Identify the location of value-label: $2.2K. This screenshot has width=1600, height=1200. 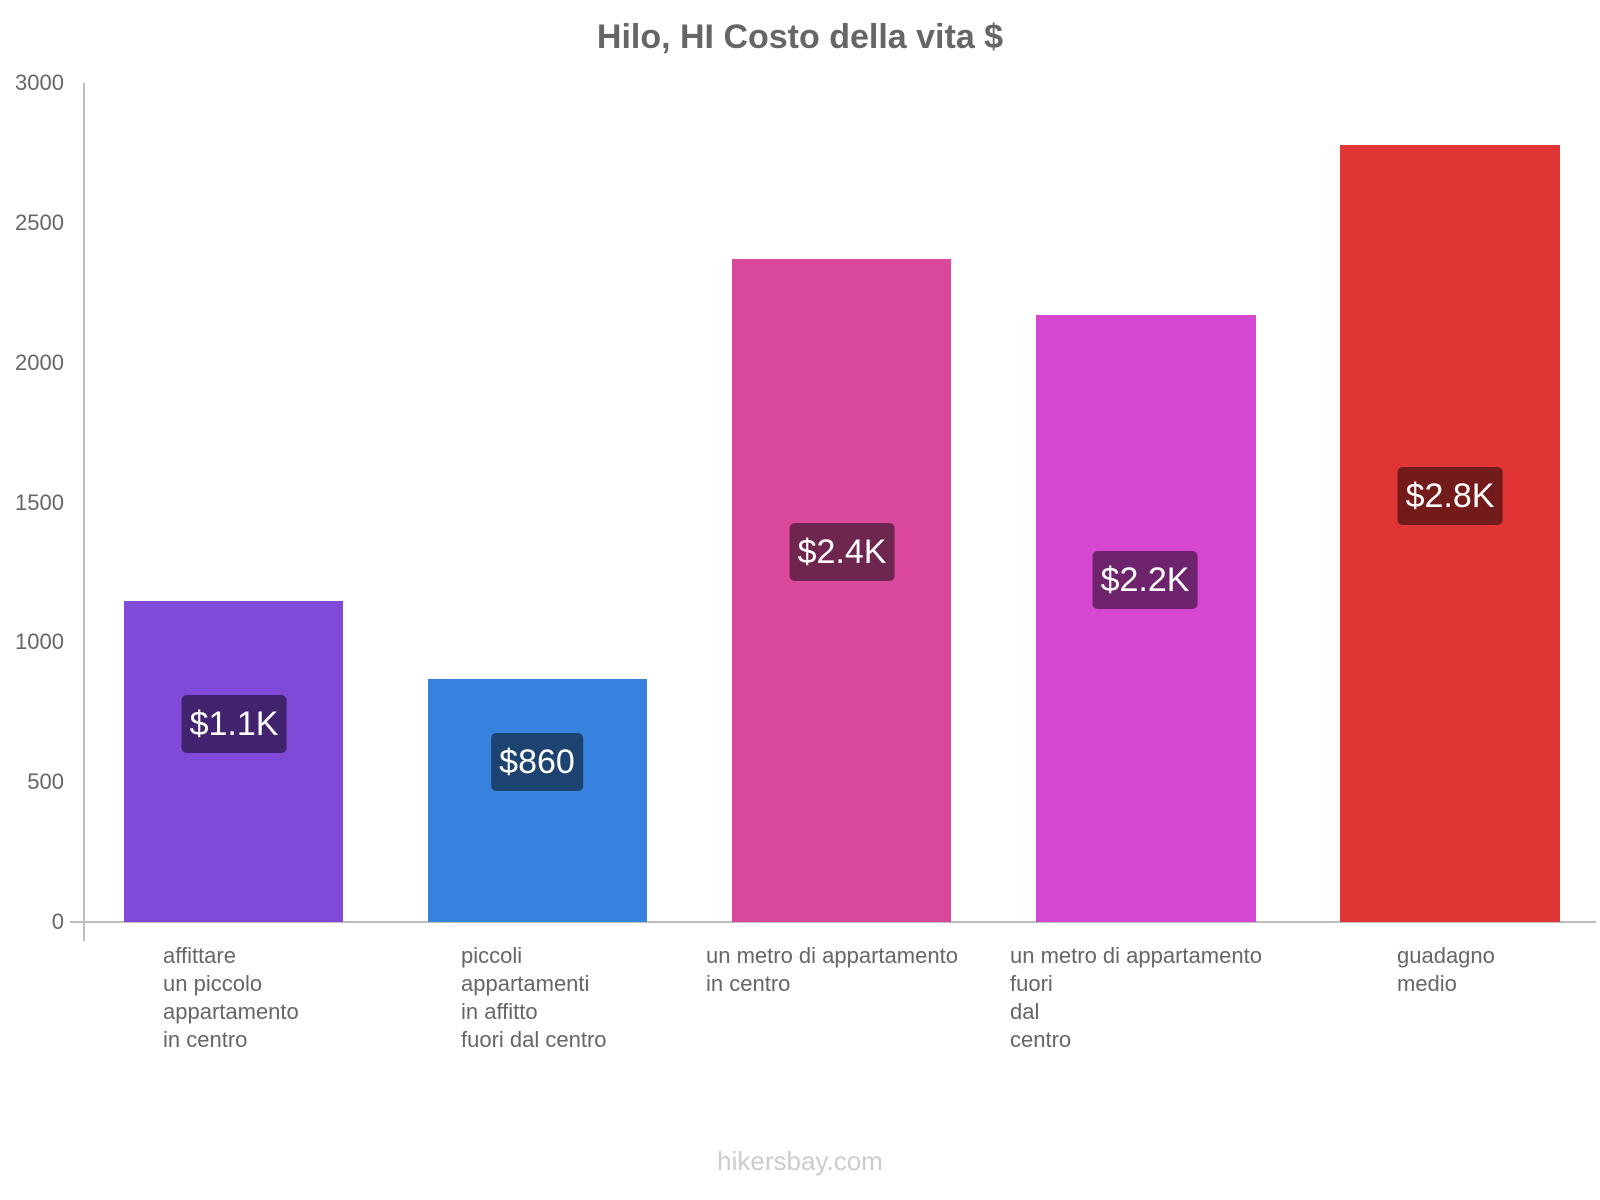
(1145, 580).